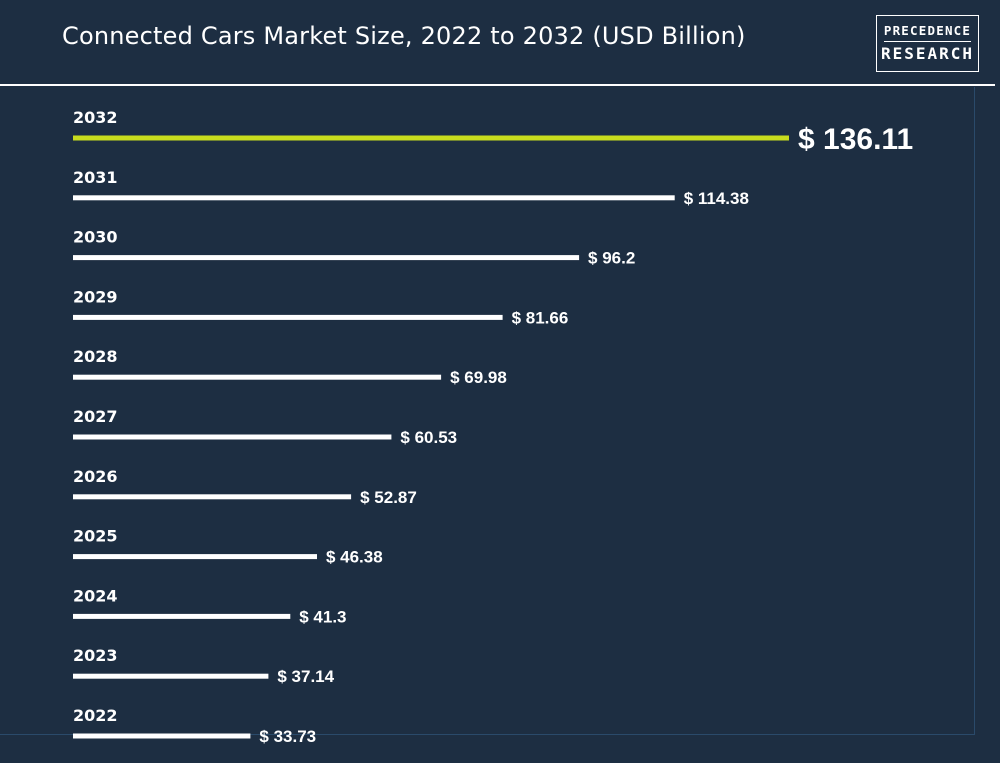 This screenshot has width=1000, height=763. Describe the element at coordinates (326, 258) in the screenshot. I see `bar-2030` at that location.